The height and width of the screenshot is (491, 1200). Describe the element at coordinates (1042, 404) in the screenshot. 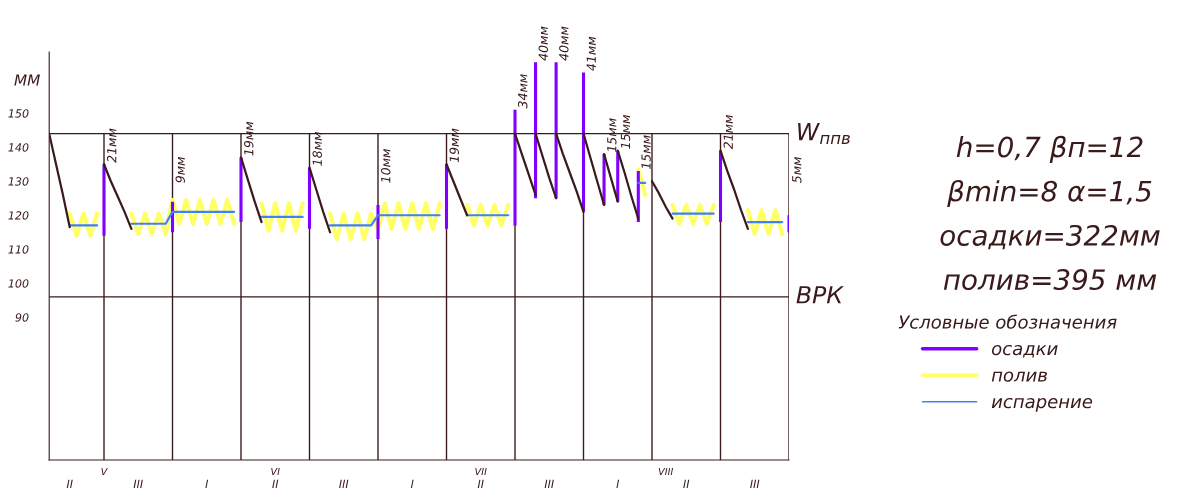

I see `legend-label: испарение` at that location.